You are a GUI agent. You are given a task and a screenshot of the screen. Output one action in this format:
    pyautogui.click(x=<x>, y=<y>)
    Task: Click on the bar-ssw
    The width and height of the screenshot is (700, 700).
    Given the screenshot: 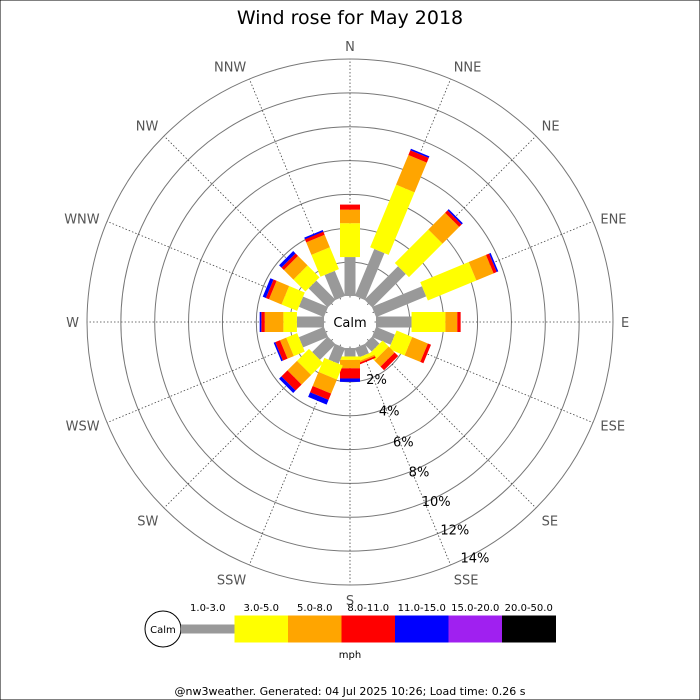 What is the action you would take?
    pyautogui.click(x=327, y=374)
    